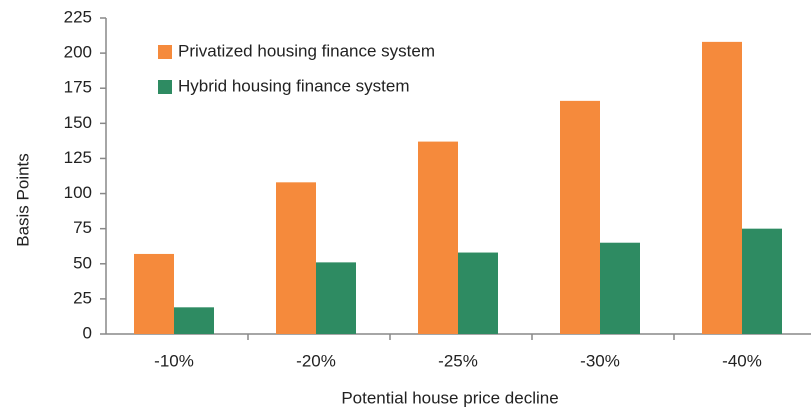  Describe the element at coordinates (78, 87) in the screenshot. I see `y-tick-label: 175` at that location.